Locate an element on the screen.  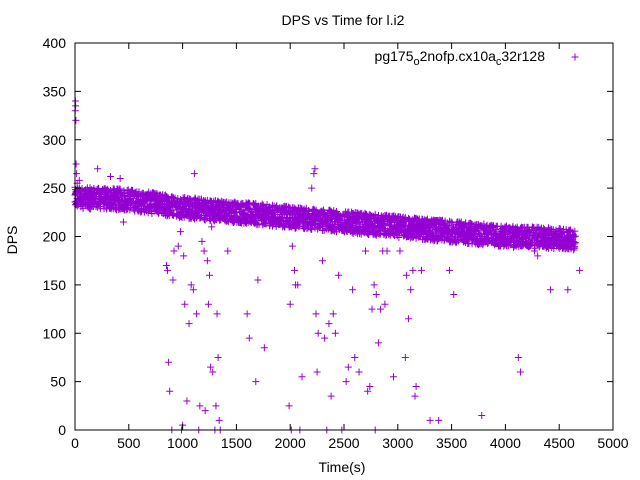
chart-title: DPS vs Time for l.i2 is located at coordinates (343, 20).